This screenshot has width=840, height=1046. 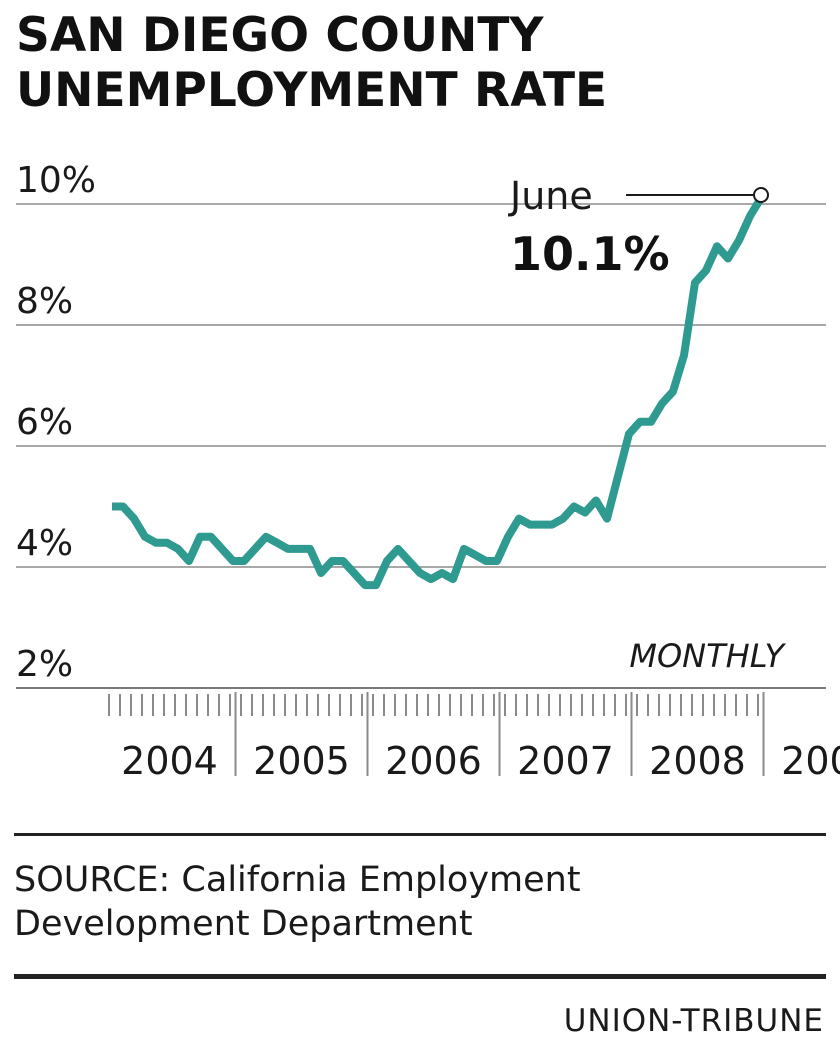 What do you see at coordinates (243, 924) in the screenshot?
I see `source-line-2: Development Department` at bounding box center [243, 924].